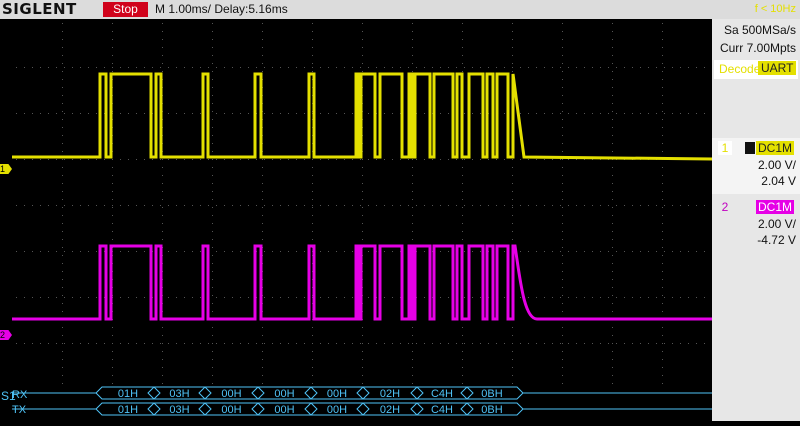 The height and width of the screenshot is (426, 800). What do you see at coordinates (756, 166) in the screenshot?
I see `channel-1-panel: 1 DC1M 2.00 V/ 2.04 V` at bounding box center [756, 166].